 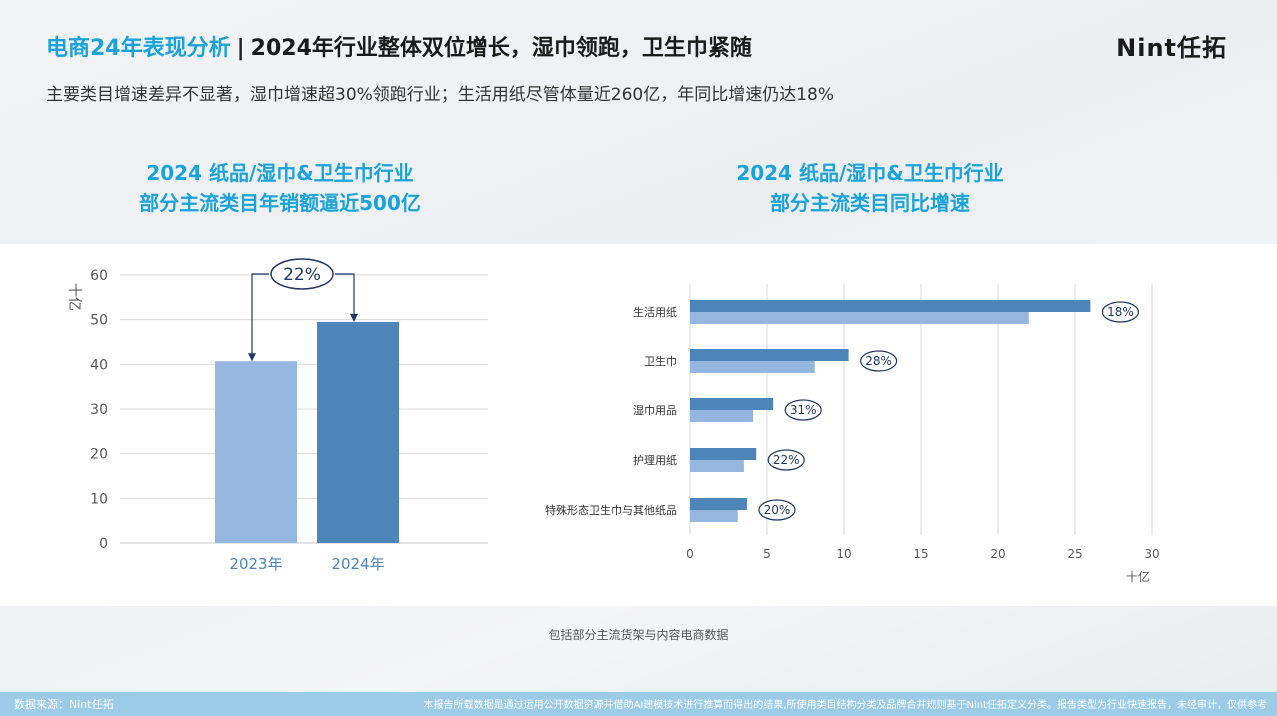 I want to click on category-label: 特殊形态卫生巾与其他纸品, so click(x=611, y=510).